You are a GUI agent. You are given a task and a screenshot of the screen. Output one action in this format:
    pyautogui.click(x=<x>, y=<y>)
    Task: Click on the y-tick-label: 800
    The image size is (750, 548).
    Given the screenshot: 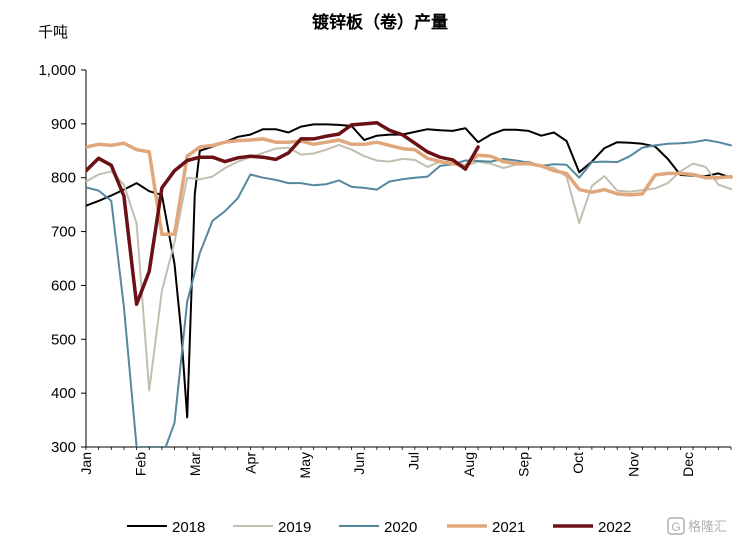 What is the action you would take?
    pyautogui.click(x=63, y=178)
    